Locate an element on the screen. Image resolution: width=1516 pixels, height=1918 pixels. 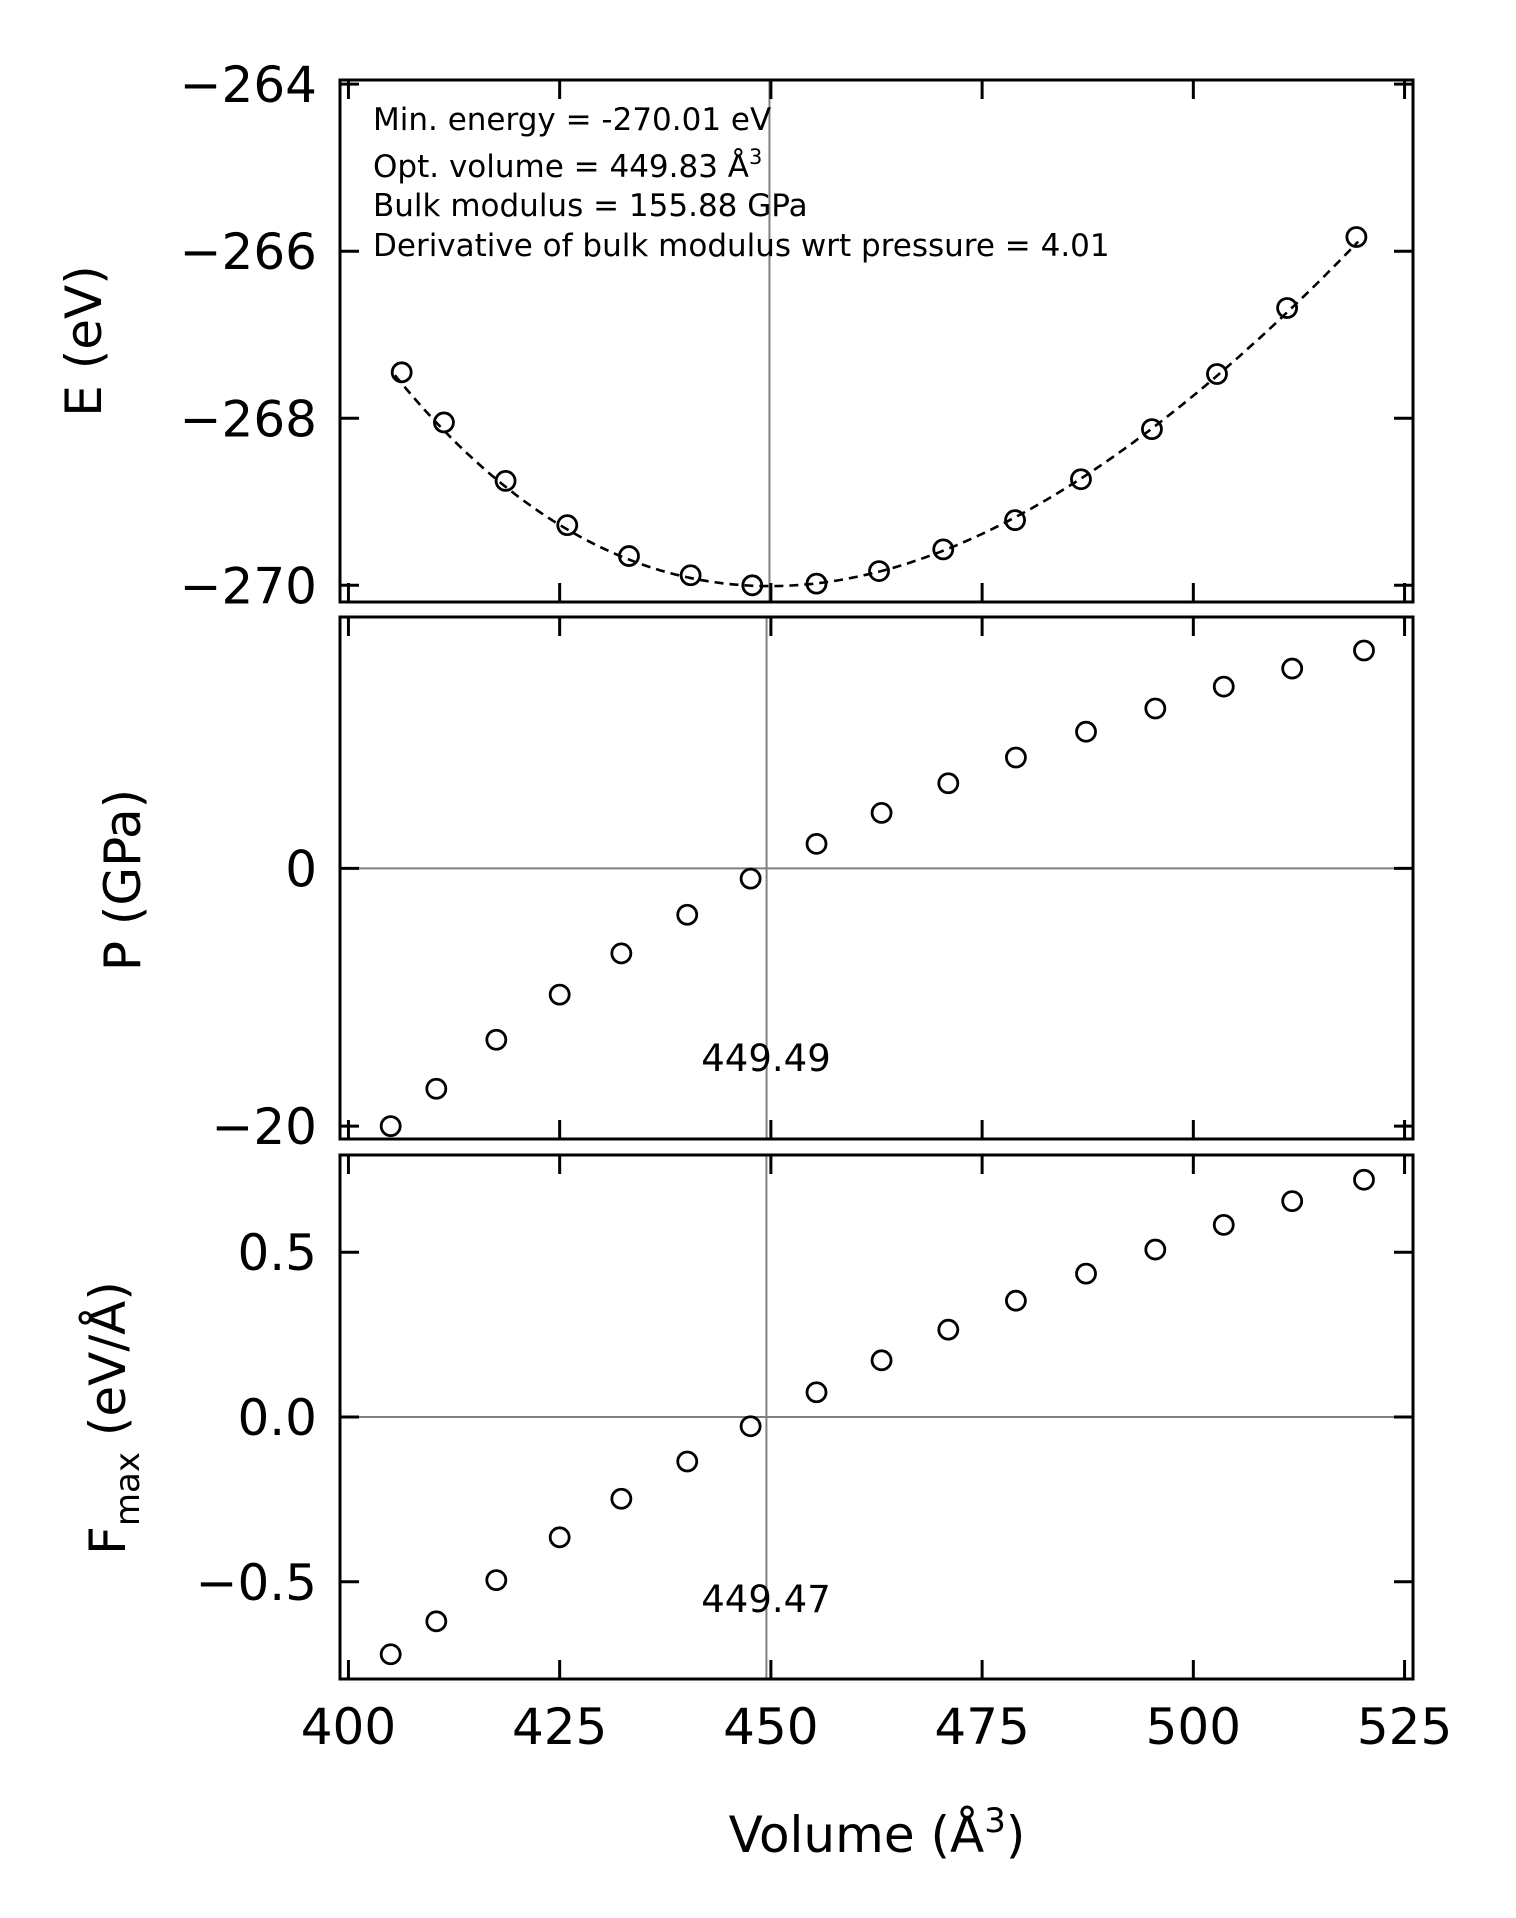
energy-fit-curve is located at coordinates (876, 414).